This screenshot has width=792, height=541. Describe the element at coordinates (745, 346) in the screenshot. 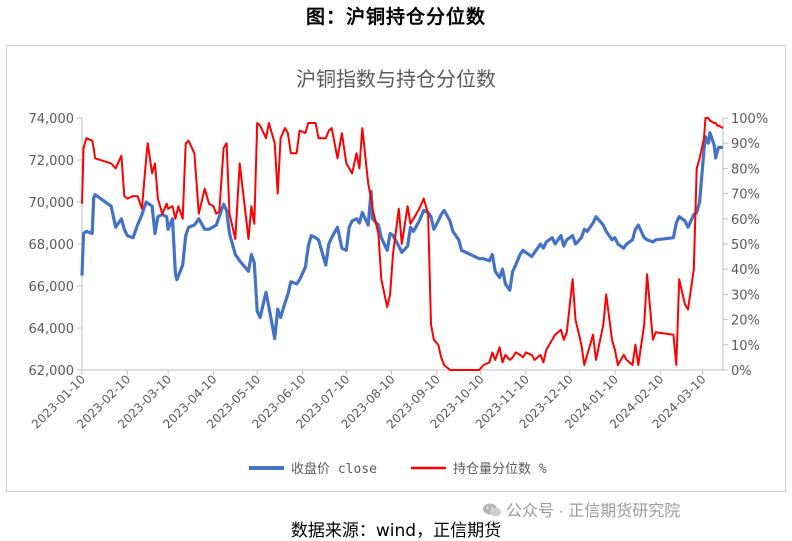

I see `y-right-tick-label: 10%` at that location.